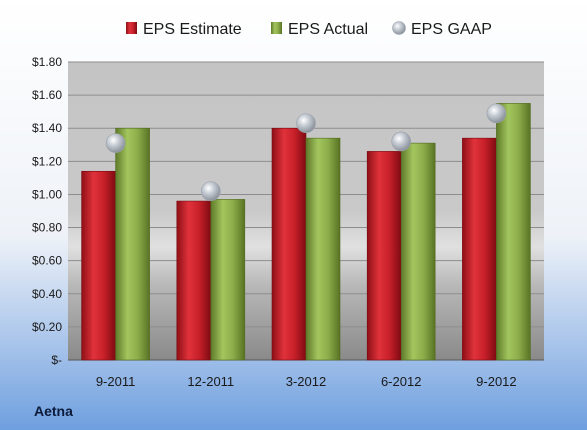  I want to click on x-axis-ticks: 9-2011 12-2011 3-2012 6-2012 9-2012, so click(306, 381).